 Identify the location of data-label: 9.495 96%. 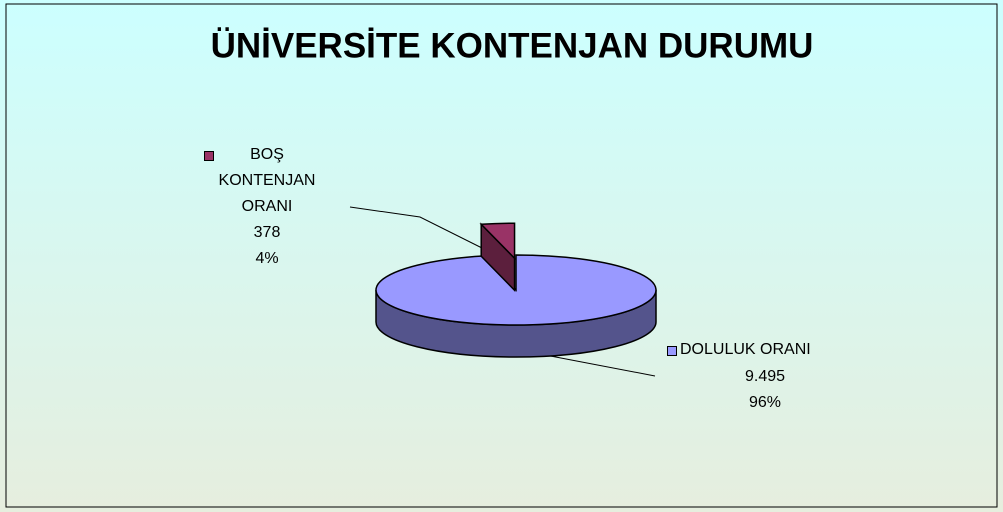
(765, 390).